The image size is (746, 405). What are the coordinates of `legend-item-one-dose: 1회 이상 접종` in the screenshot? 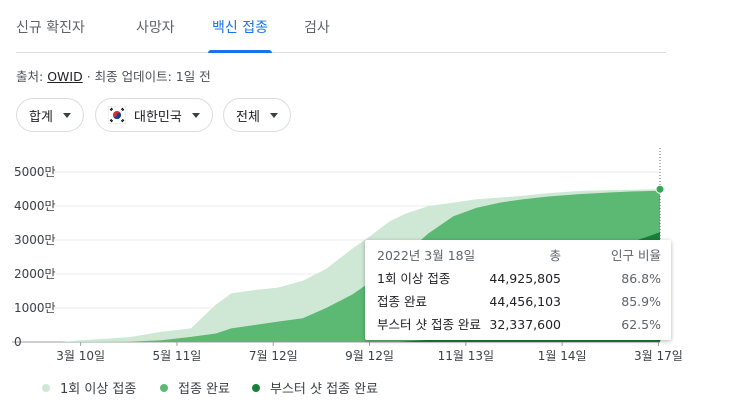 It's located at (89, 387).